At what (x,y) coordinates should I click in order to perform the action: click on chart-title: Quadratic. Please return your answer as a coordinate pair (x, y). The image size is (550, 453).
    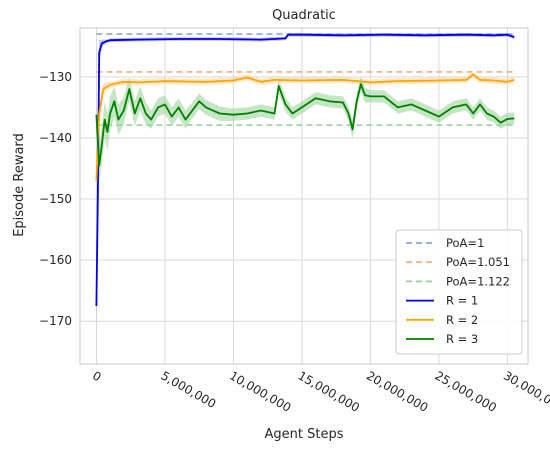
    Looking at the image, I should click on (304, 15).